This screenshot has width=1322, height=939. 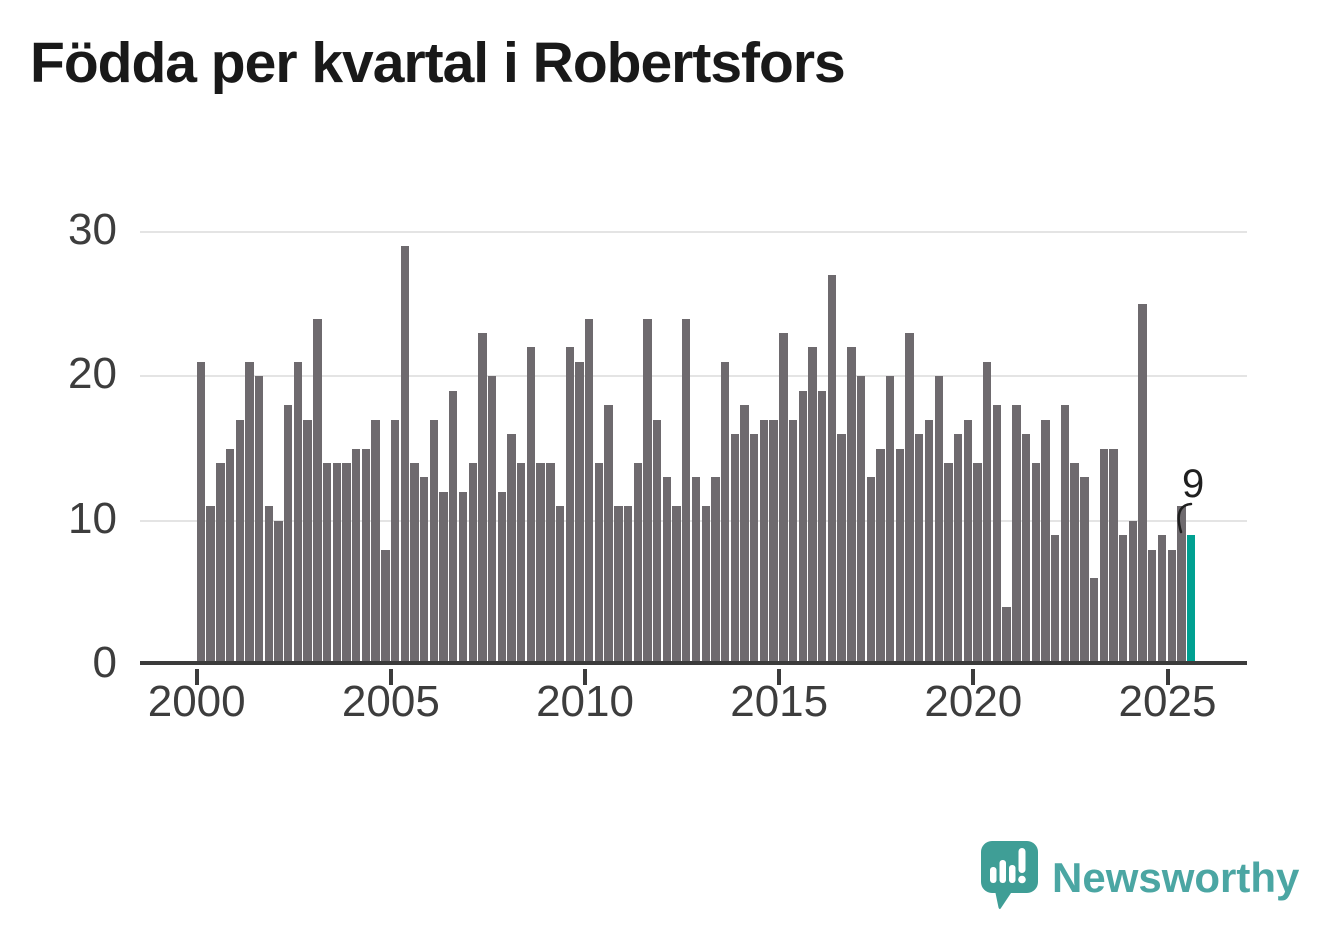 What do you see at coordinates (288, 535) in the screenshot?
I see `bar-2002-q2` at bounding box center [288, 535].